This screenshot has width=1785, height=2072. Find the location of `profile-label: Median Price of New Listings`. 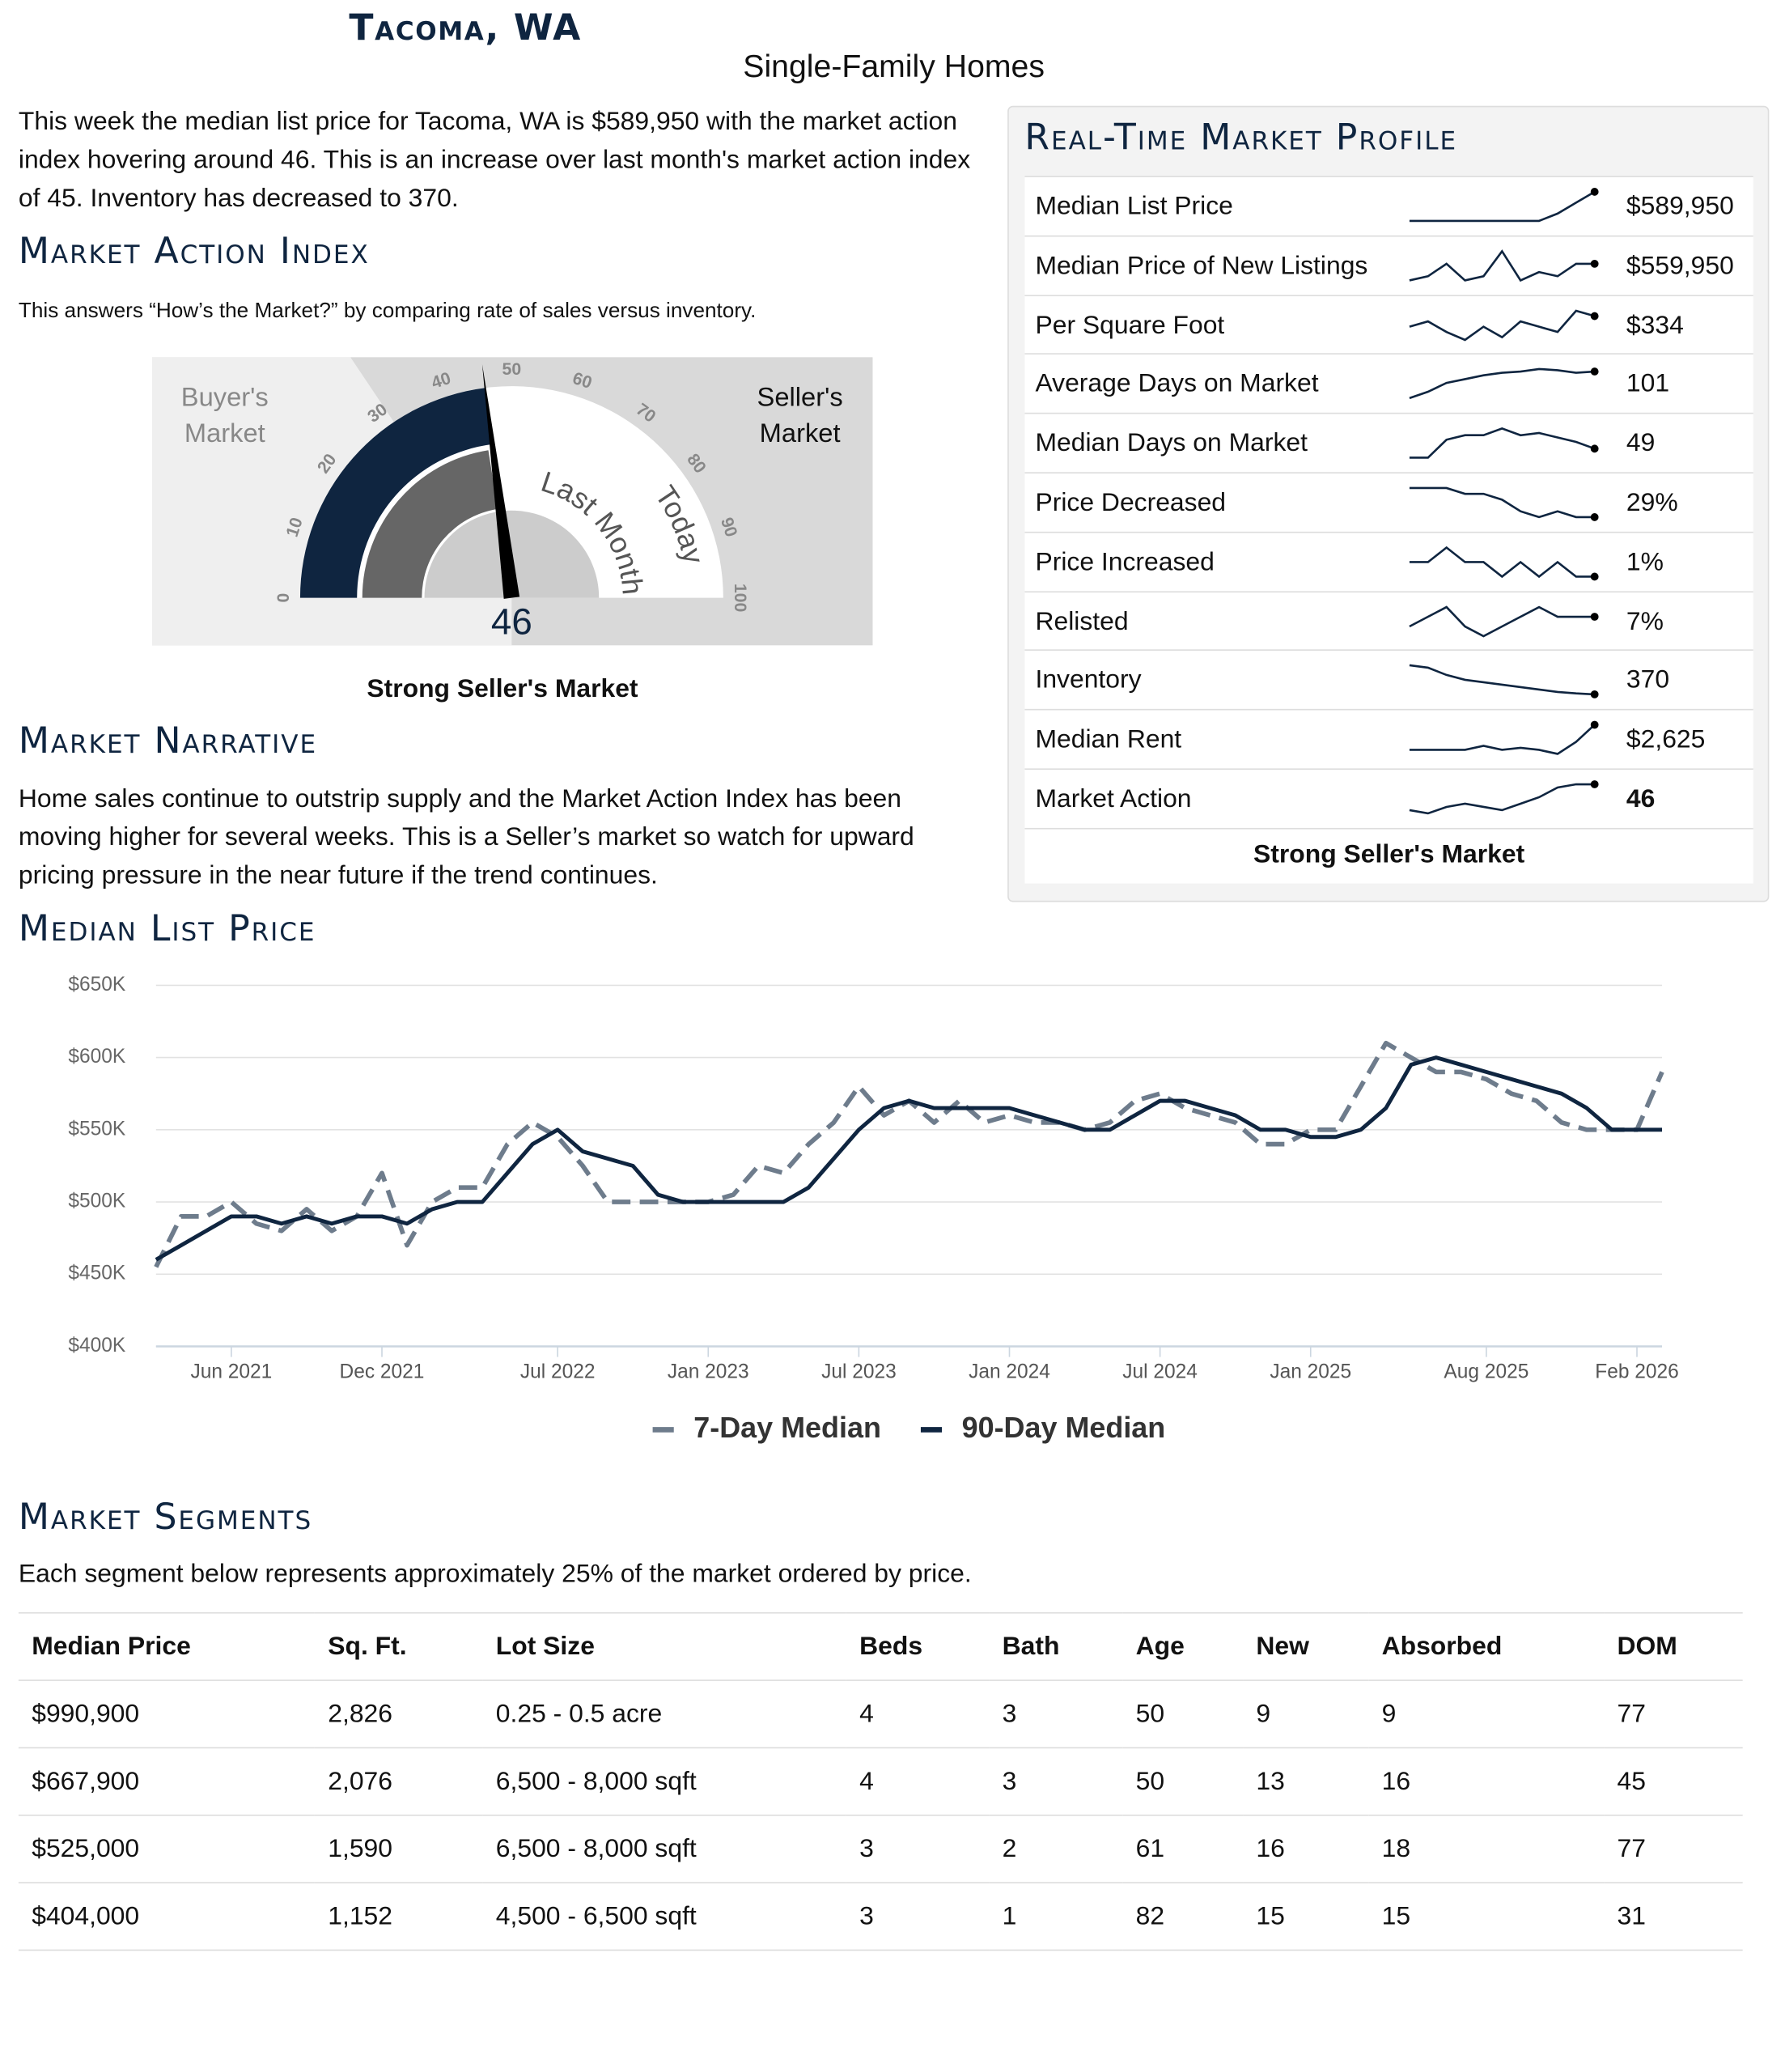

profile-label: Median Price of New Listings is located at coordinates (1201, 266).